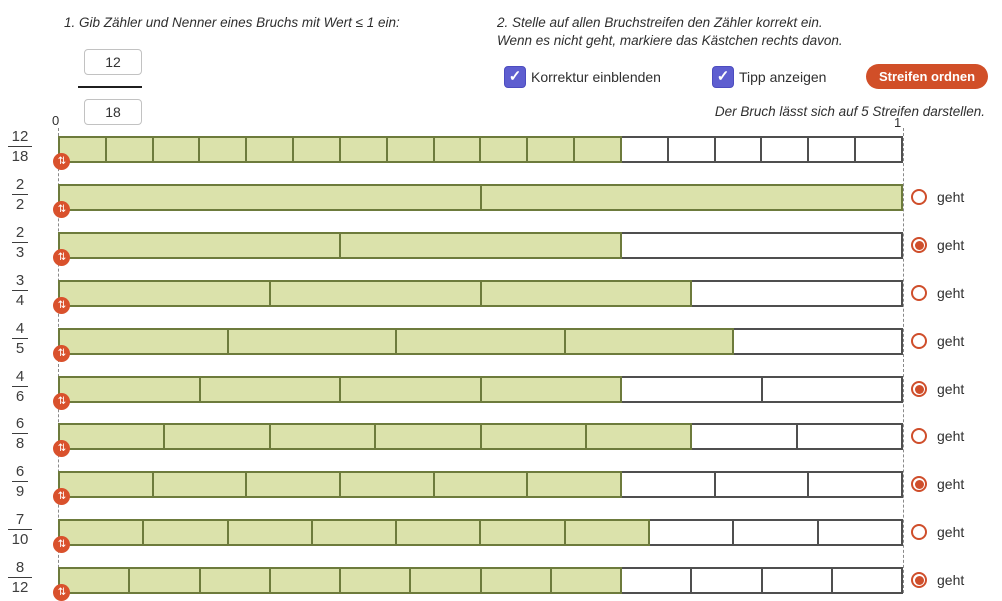 This screenshot has width=1002, height=601. Describe the element at coordinates (723, 77) in the screenshot. I see `tipp-checkbox: ✓` at that location.